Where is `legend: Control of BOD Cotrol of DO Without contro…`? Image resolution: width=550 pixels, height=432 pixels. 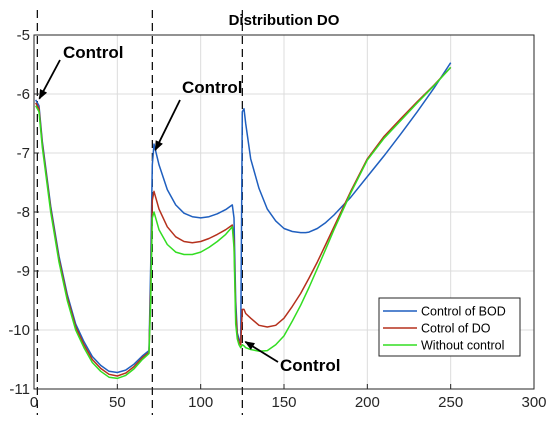 legend: Control of BOD Cotrol of DO Without contro… is located at coordinates (449, 327).